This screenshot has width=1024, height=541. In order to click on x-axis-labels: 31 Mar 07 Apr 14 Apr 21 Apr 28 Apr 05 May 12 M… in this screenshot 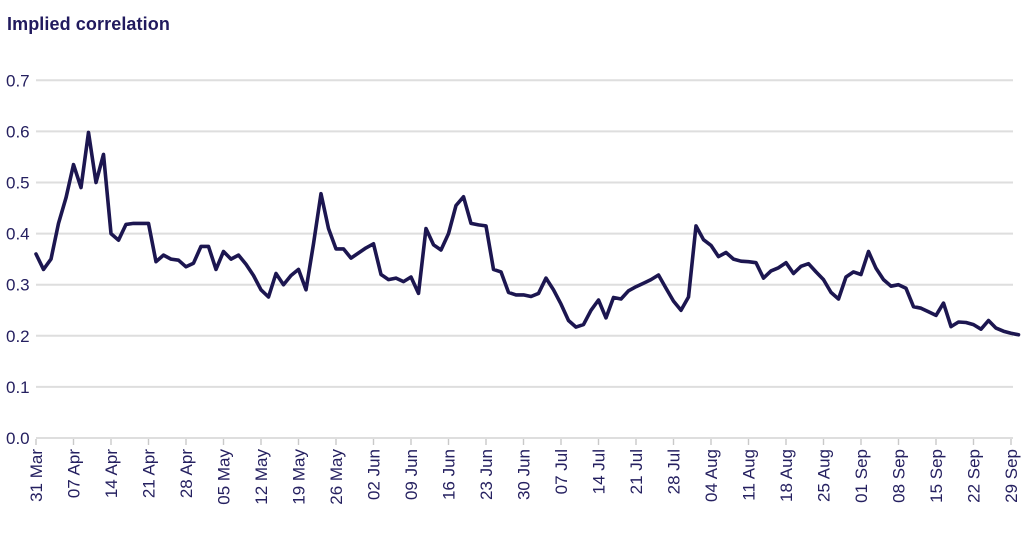, I will do `click(524, 477)`.